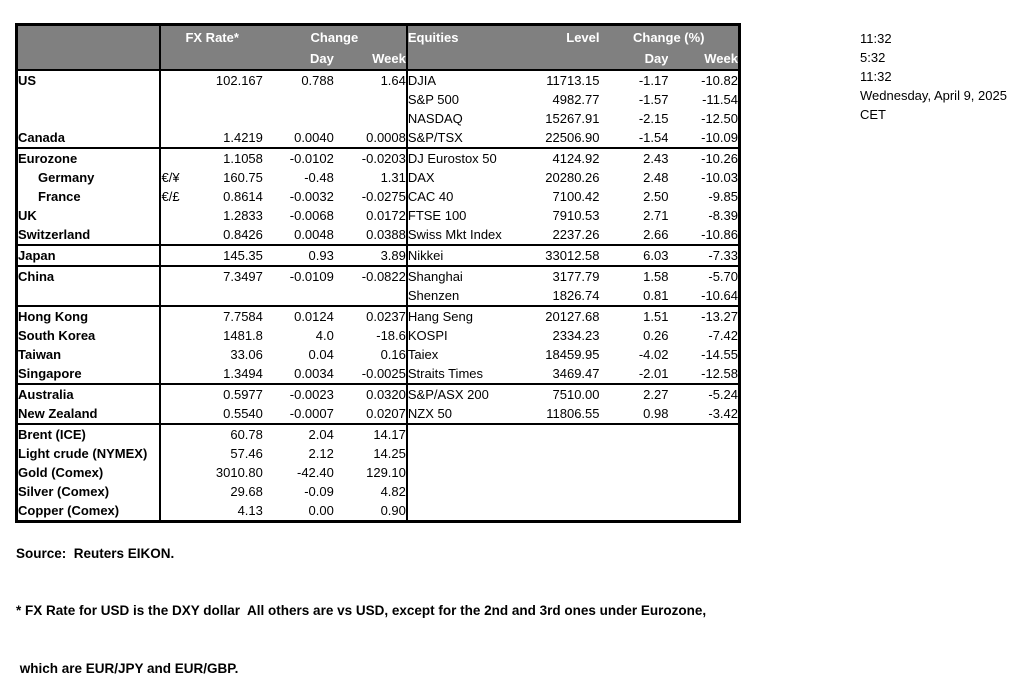 This screenshot has height=698, width=1030. What do you see at coordinates (723, 215) in the screenshot?
I see `equity-change-week-cell: -8.39` at bounding box center [723, 215].